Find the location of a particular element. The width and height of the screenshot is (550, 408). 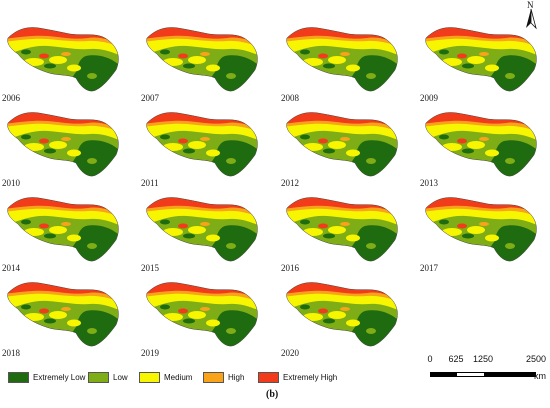

scale-tick-0: 0 is located at coordinates (430, 359).